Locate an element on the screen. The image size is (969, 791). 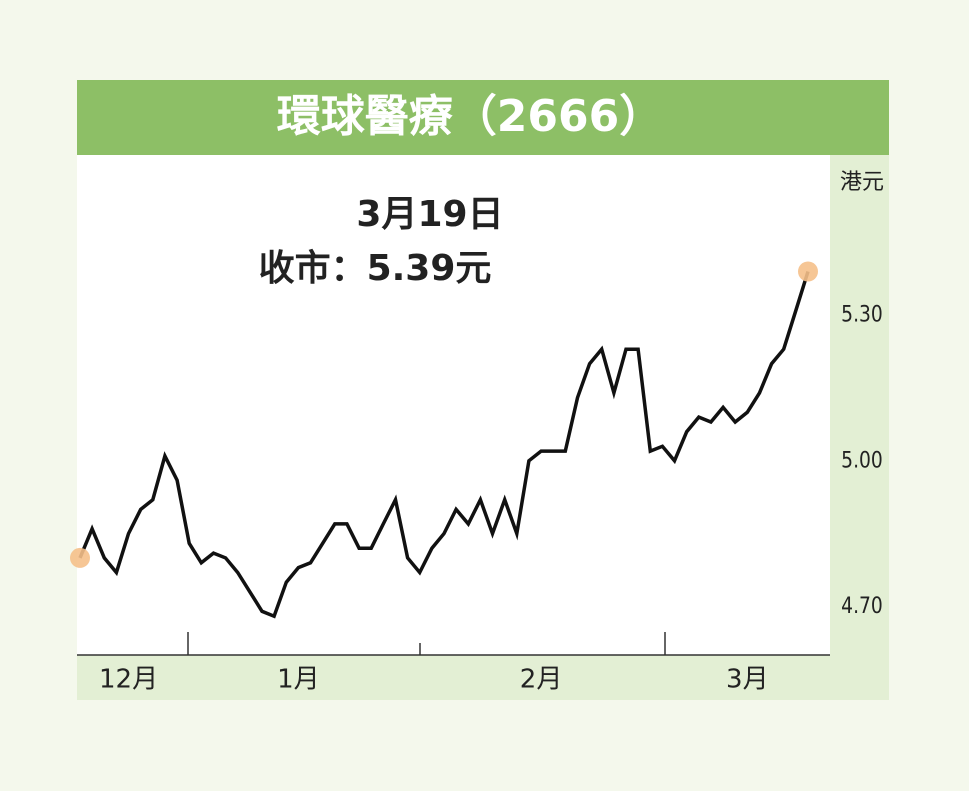
annotation: 3月19日 is located at coordinates (429, 214).